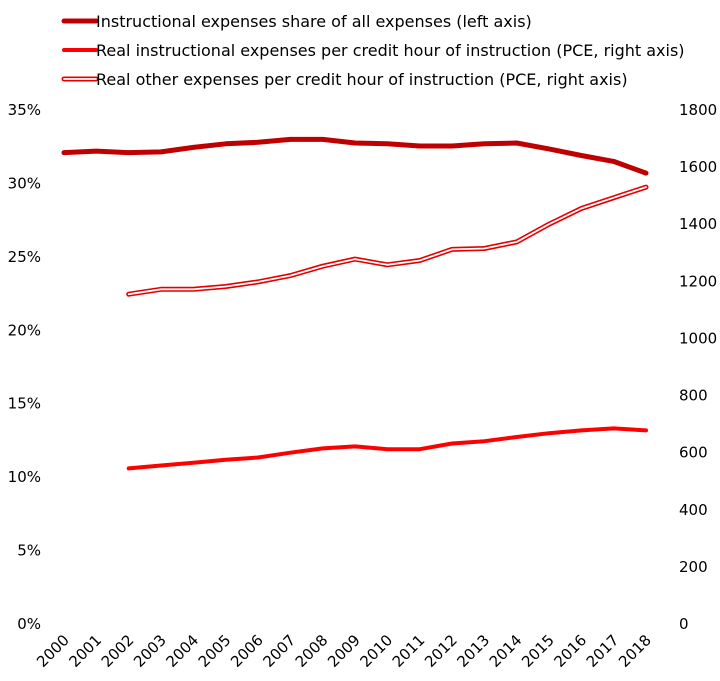 Image resolution: width=720 pixels, height=681 pixels. I want to click on x-tick-label: 2002, so click(118, 651).